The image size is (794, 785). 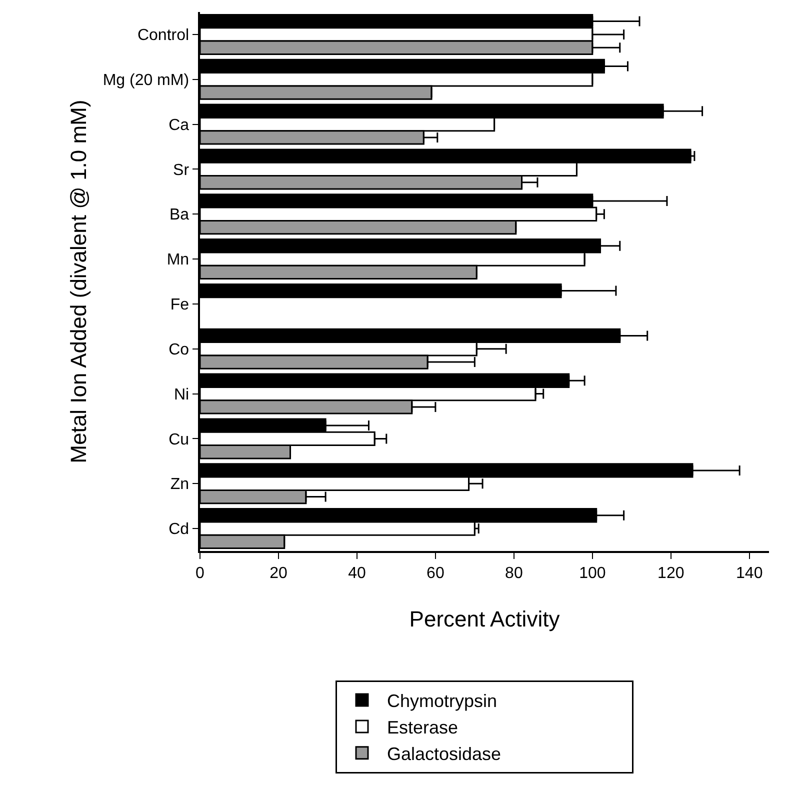 What do you see at coordinates (181, 170) in the screenshot?
I see `y-tick-label: Sr` at bounding box center [181, 170].